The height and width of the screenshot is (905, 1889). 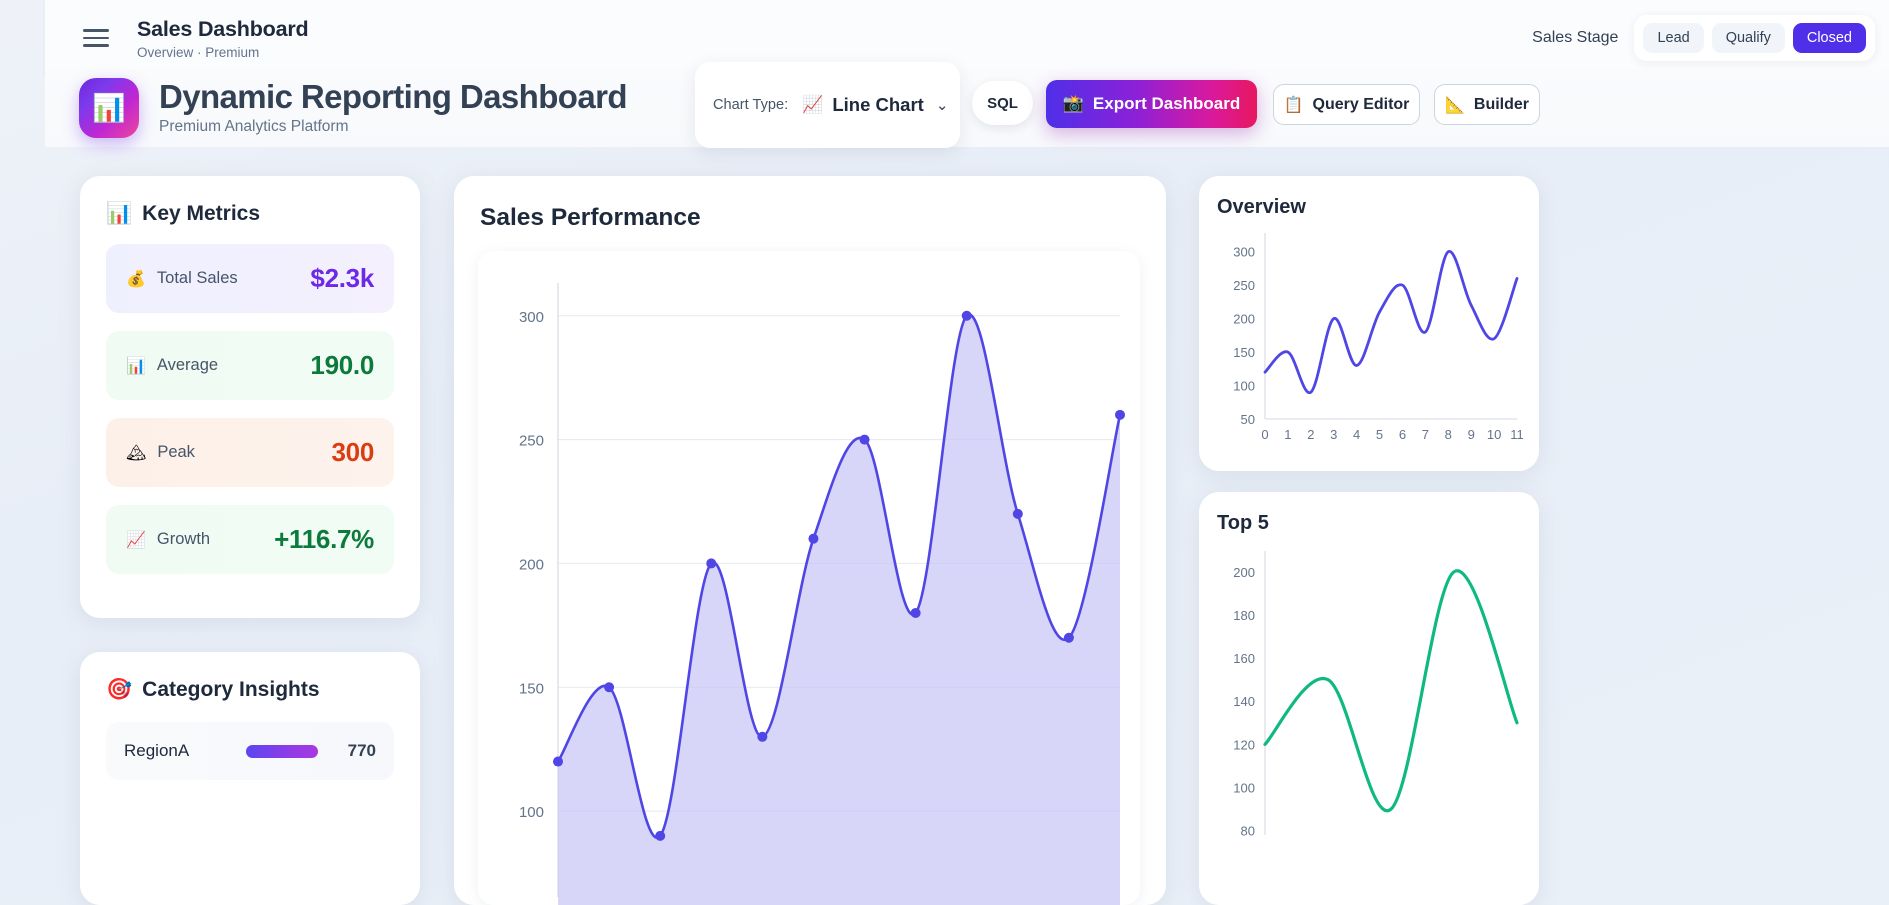 I want to click on dashboard-heading: Dynamic Reporting Dashboard, so click(x=393, y=97).